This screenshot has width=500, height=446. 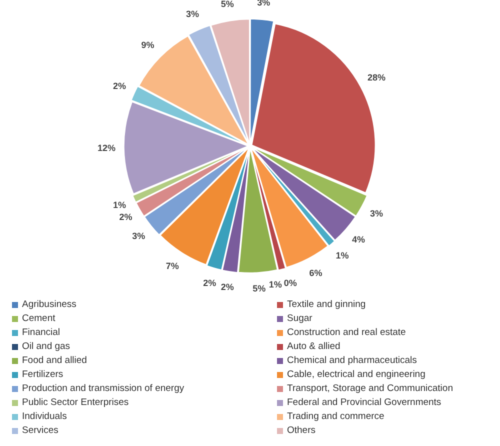 I want to click on legend-label: Financial, so click(x=41, y=332).